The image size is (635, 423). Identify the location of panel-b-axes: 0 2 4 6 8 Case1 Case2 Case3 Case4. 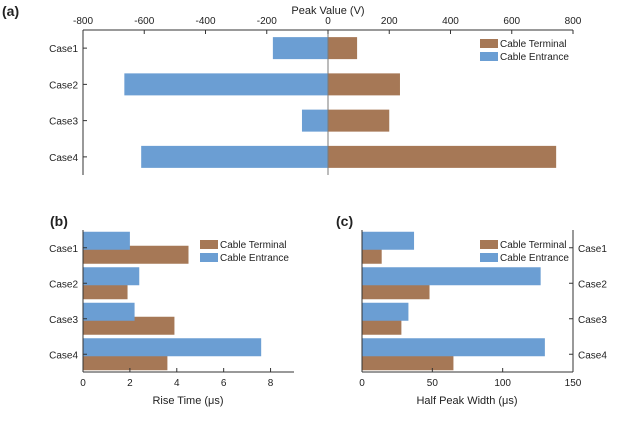
(171, 309).